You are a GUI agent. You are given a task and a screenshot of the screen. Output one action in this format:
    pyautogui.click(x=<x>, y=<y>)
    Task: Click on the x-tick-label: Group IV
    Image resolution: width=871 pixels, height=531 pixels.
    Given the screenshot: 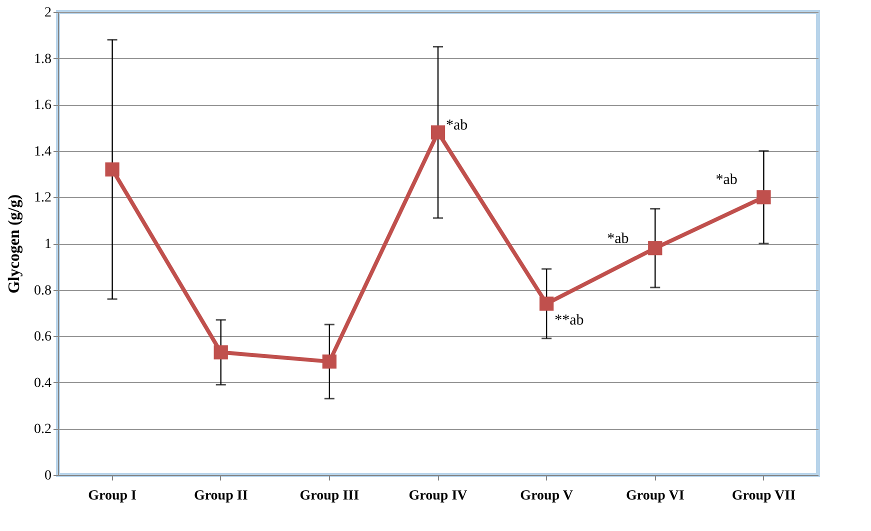 What is the action you would take?
    pyautogui.click(x=438, y=496)
    